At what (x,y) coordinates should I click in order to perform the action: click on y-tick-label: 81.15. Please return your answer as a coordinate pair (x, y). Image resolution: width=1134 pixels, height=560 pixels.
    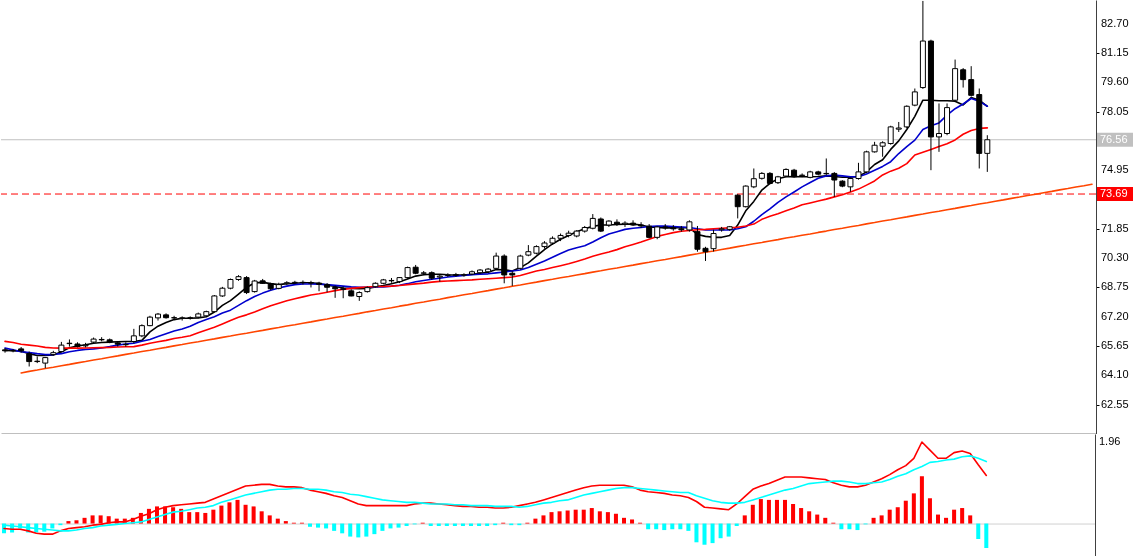
    Looking at the image, I should click on (1115, 51).